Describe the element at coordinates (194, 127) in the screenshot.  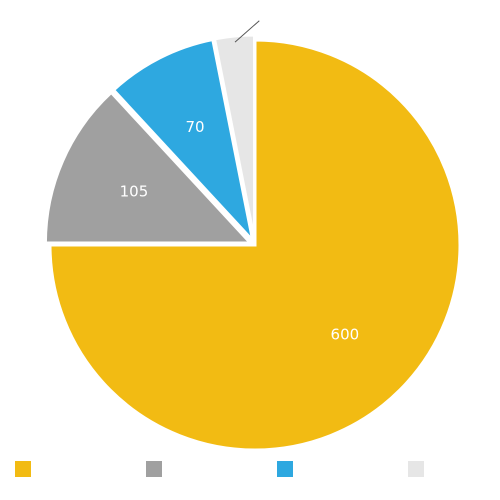
I see `value-label: 70` at that location.